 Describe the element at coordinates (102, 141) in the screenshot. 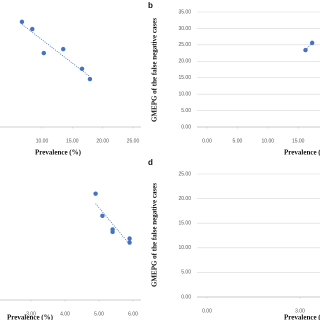

I see `x-tick-label: 20.00` at that location.